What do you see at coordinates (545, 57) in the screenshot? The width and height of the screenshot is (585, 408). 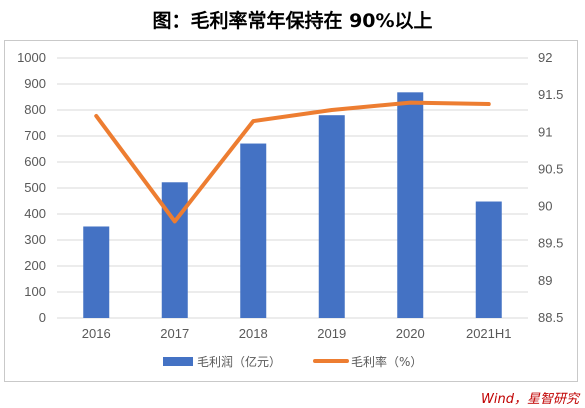 I see `right-tick-label: 92` at bounding box center [545, 57].